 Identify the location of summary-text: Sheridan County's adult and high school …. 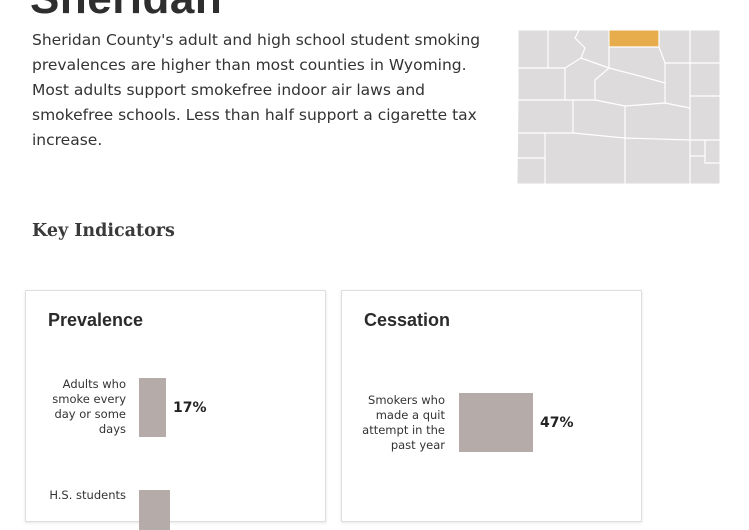
(256, 90).